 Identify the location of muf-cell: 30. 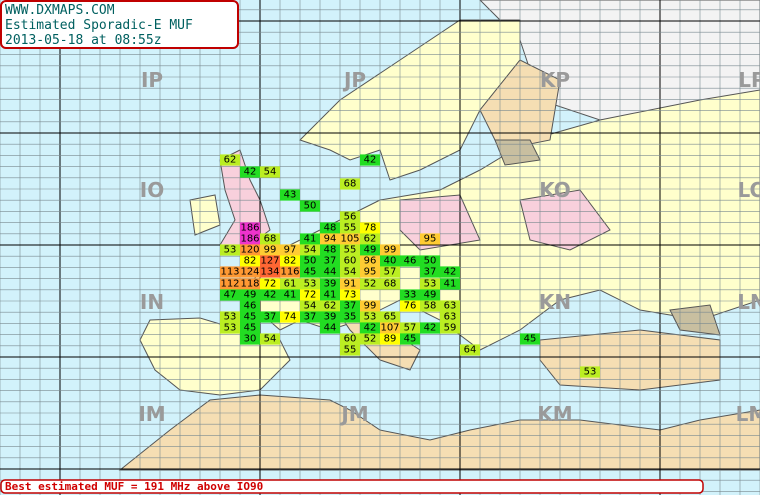
(250, 339).